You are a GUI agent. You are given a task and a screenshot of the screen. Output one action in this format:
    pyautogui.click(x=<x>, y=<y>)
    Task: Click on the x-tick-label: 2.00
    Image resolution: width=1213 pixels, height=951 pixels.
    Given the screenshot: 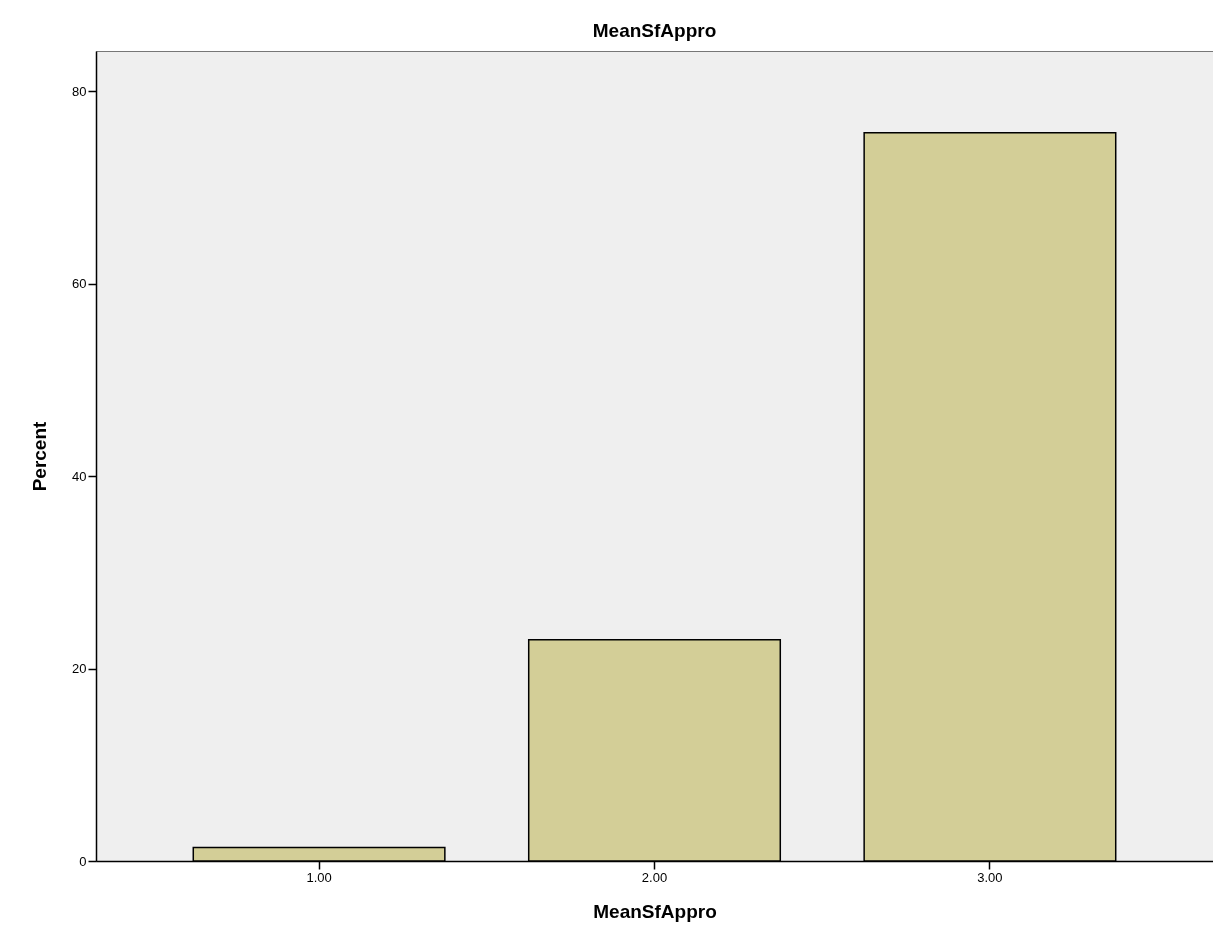 What is the action you would take?
    pyautogui.click(x=654, y=877)
    